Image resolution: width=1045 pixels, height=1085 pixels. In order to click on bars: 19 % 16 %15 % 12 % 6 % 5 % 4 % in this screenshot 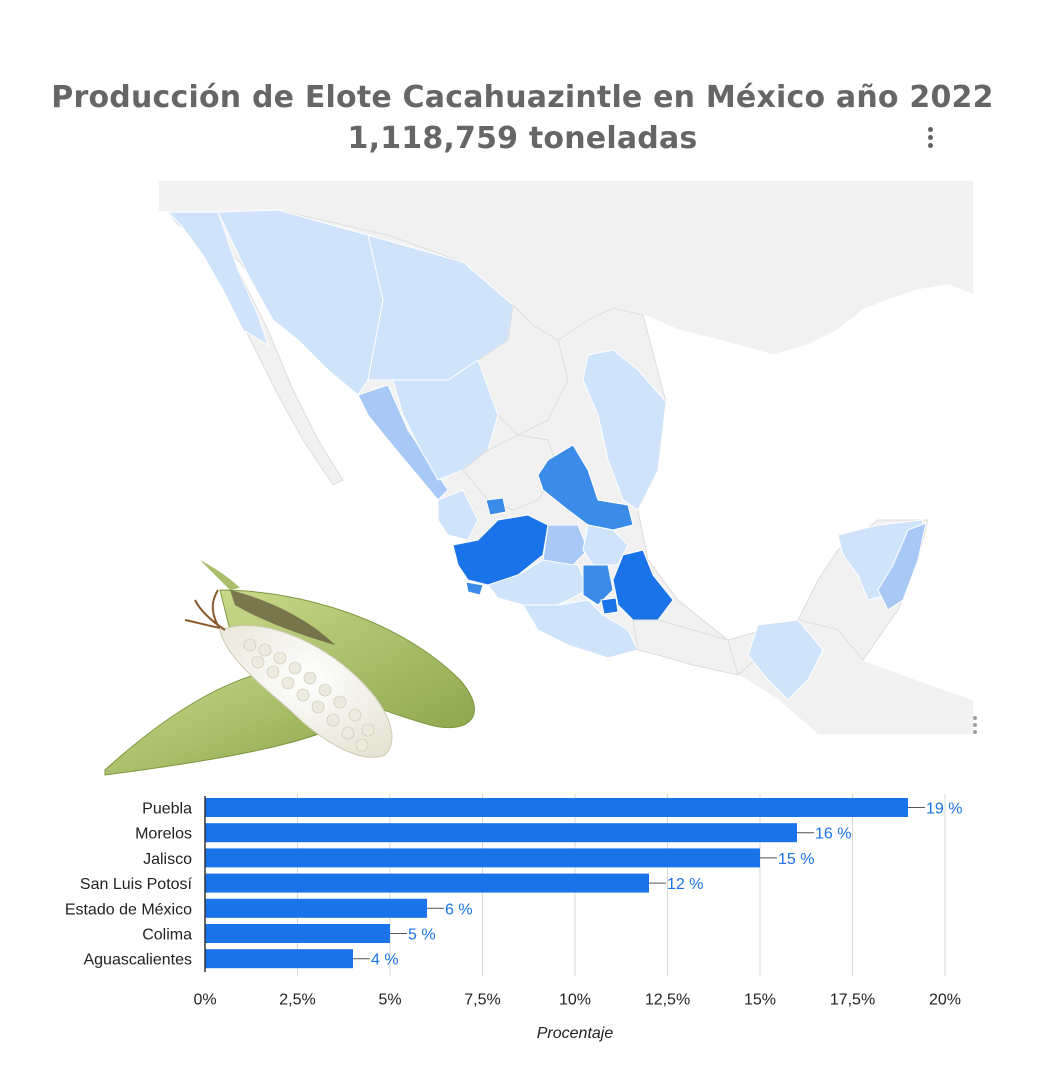, I will do `click(583, 883)`.